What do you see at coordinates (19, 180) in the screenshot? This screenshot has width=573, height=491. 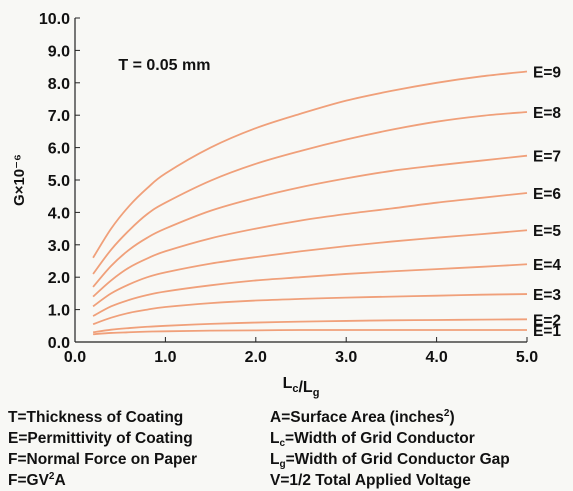 I see `y-axis-label: G×10⁻⁶` at bounding box center [19, 180].